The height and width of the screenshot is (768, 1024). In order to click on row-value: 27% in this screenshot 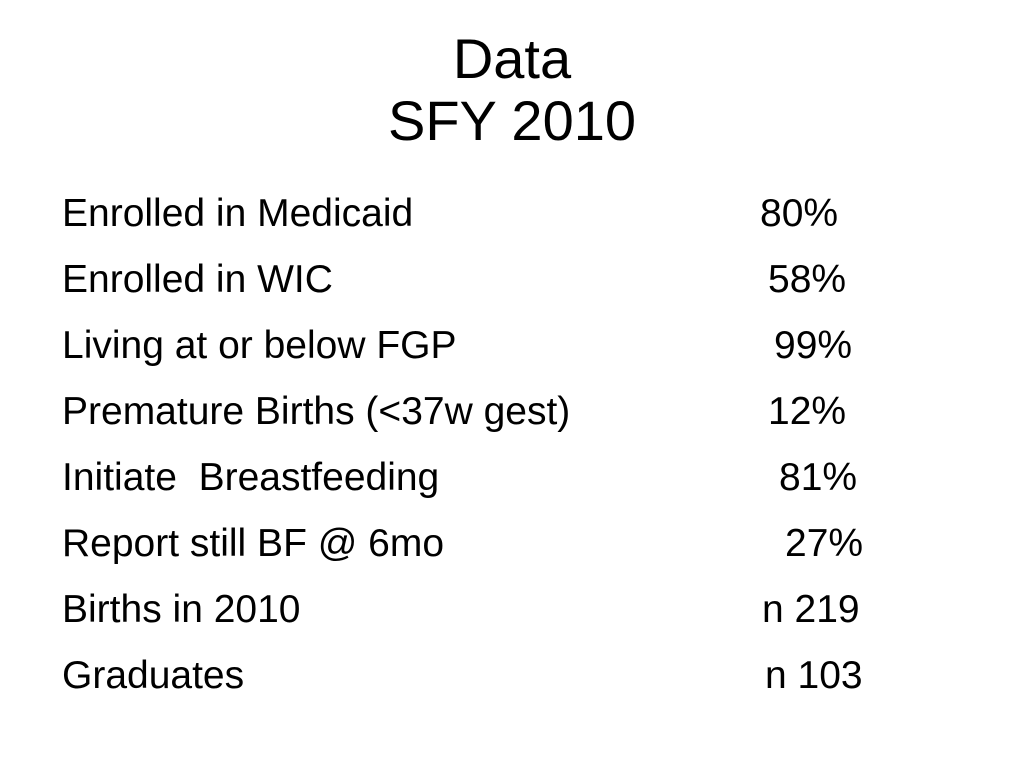, I will do `click(824, 543)`.